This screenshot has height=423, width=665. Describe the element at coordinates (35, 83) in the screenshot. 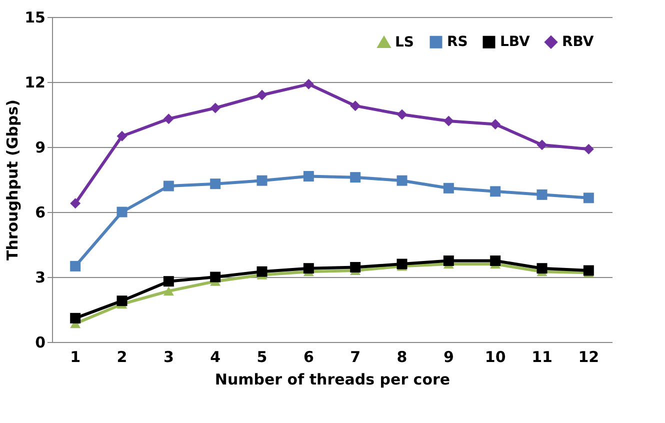

I see `y-tick-label: 12` at that location.